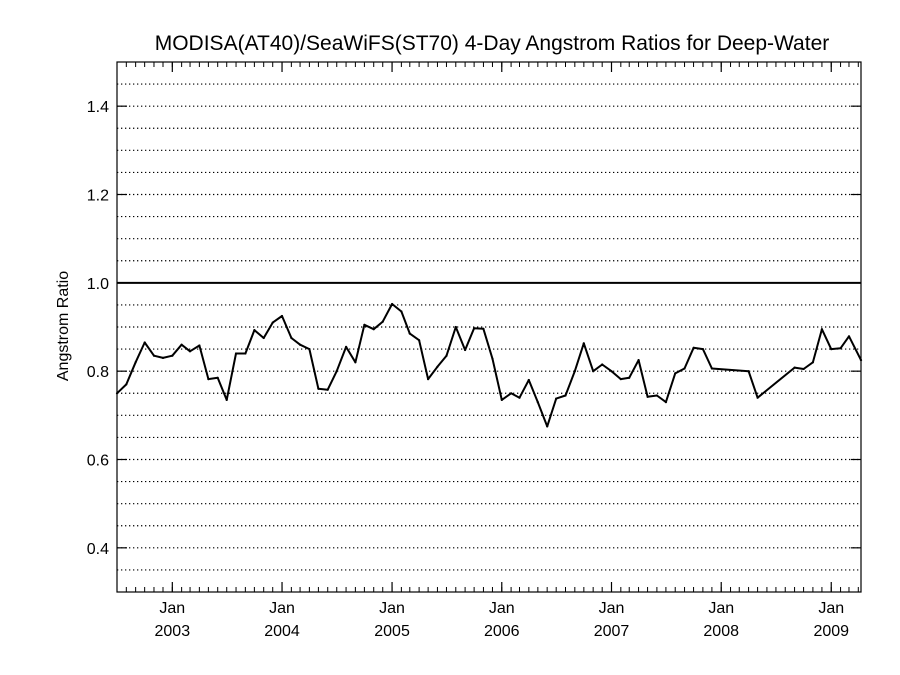  I want to click on y-tick-label: 1.0, so click(98, 284).